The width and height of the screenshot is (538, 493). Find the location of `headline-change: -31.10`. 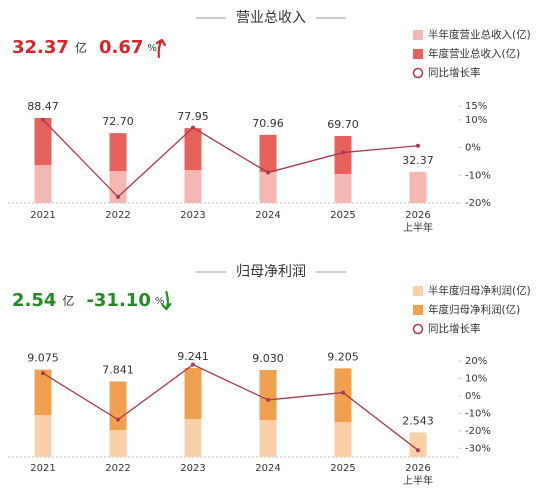

headline-change: -31.10 is located at coordinates (118, 300).